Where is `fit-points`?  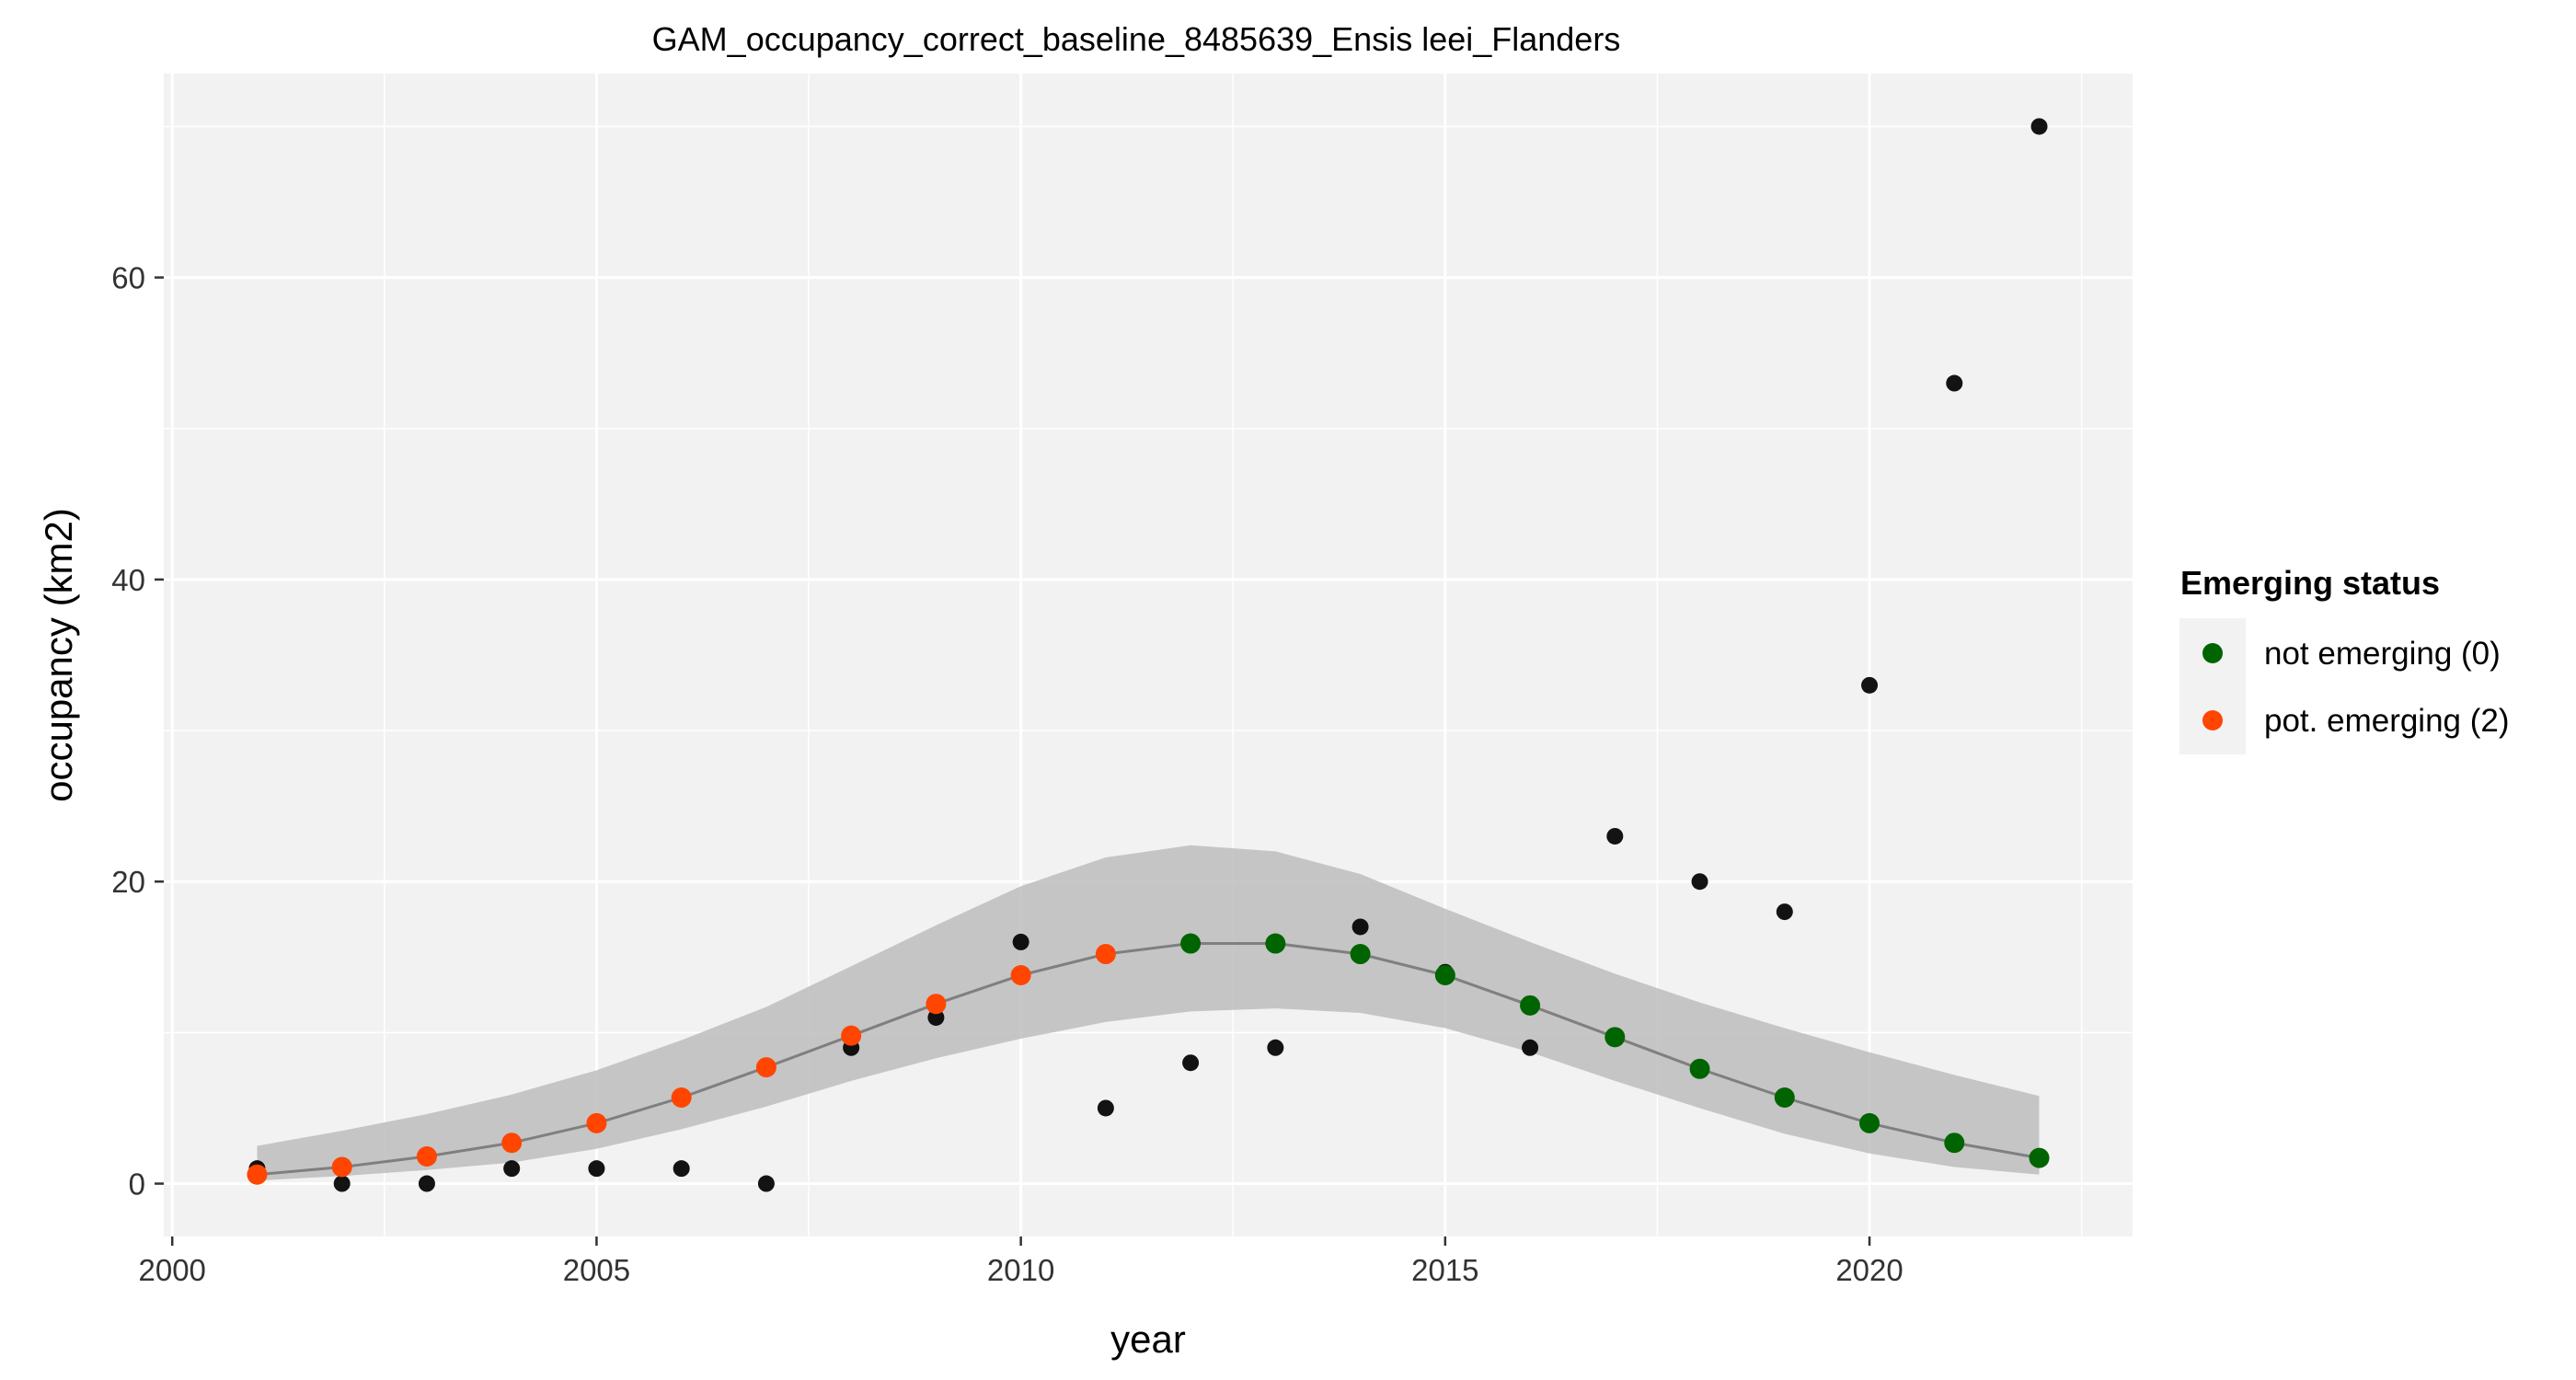
fit-points is located at coordinates (1148, 1059).